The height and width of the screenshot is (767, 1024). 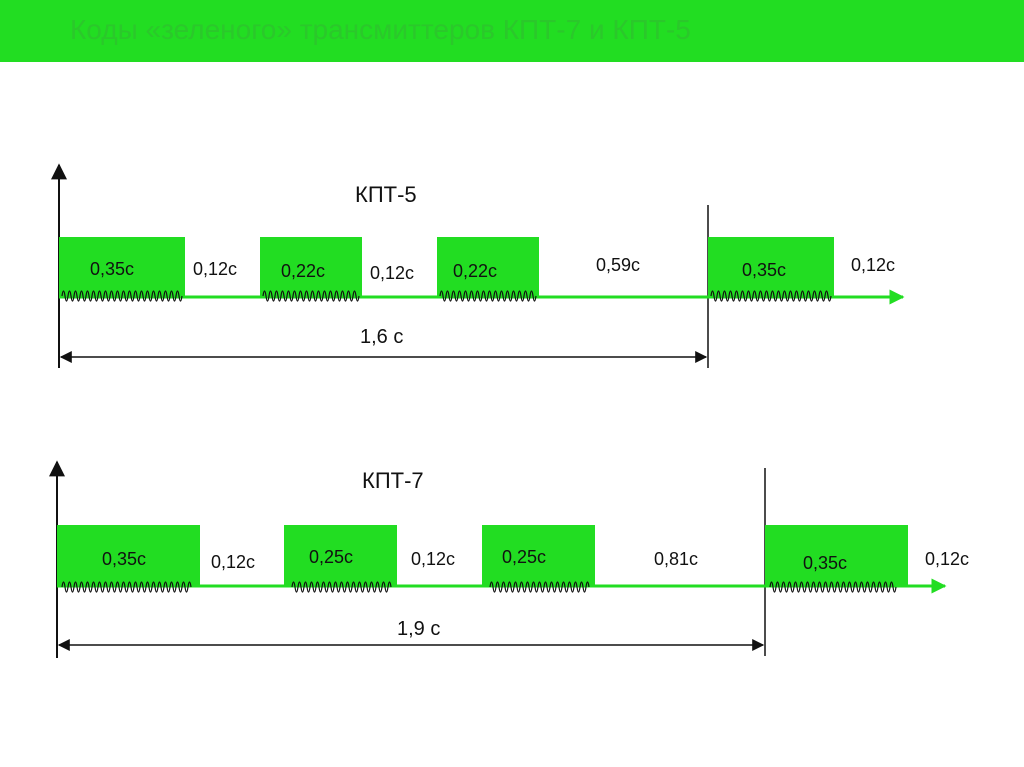 What do you see at coordinates (524, 557) in the screenshot?
I see `kpt7-pulse-3-label: 0,25с` at bounding box center [524, 557].